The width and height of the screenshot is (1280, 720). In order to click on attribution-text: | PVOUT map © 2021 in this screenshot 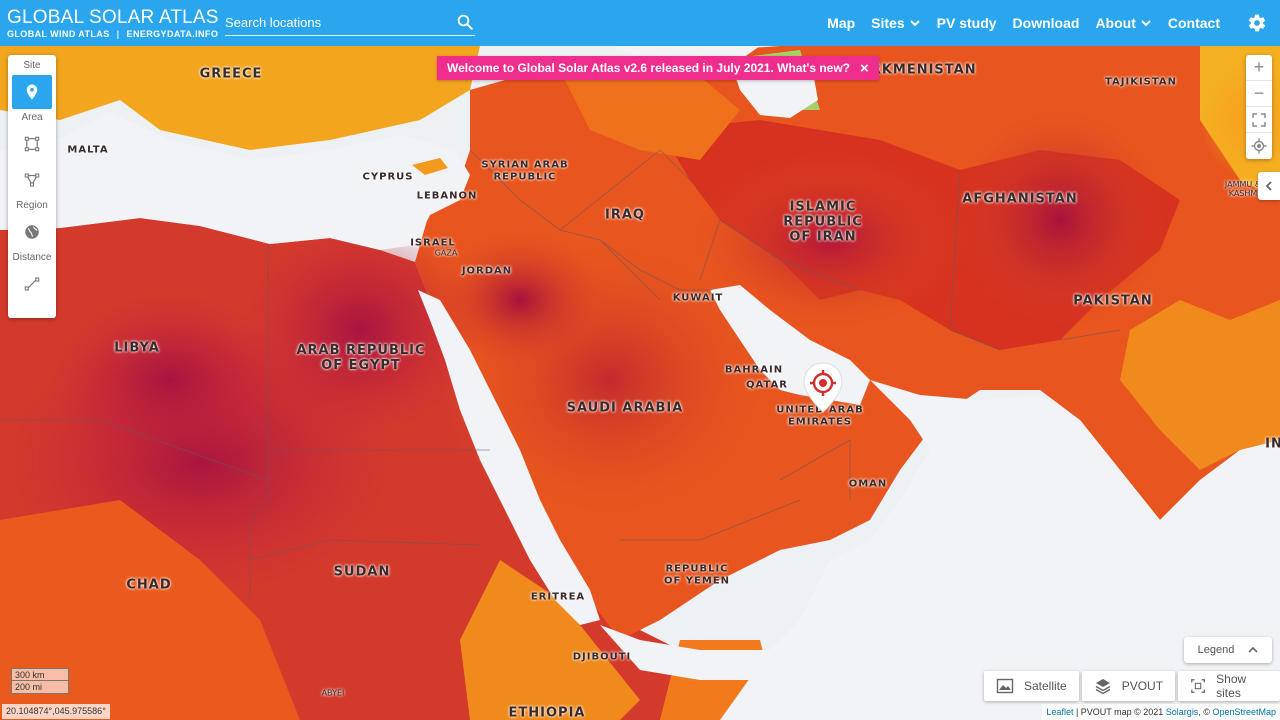, I will do `click(1119, 712)`.